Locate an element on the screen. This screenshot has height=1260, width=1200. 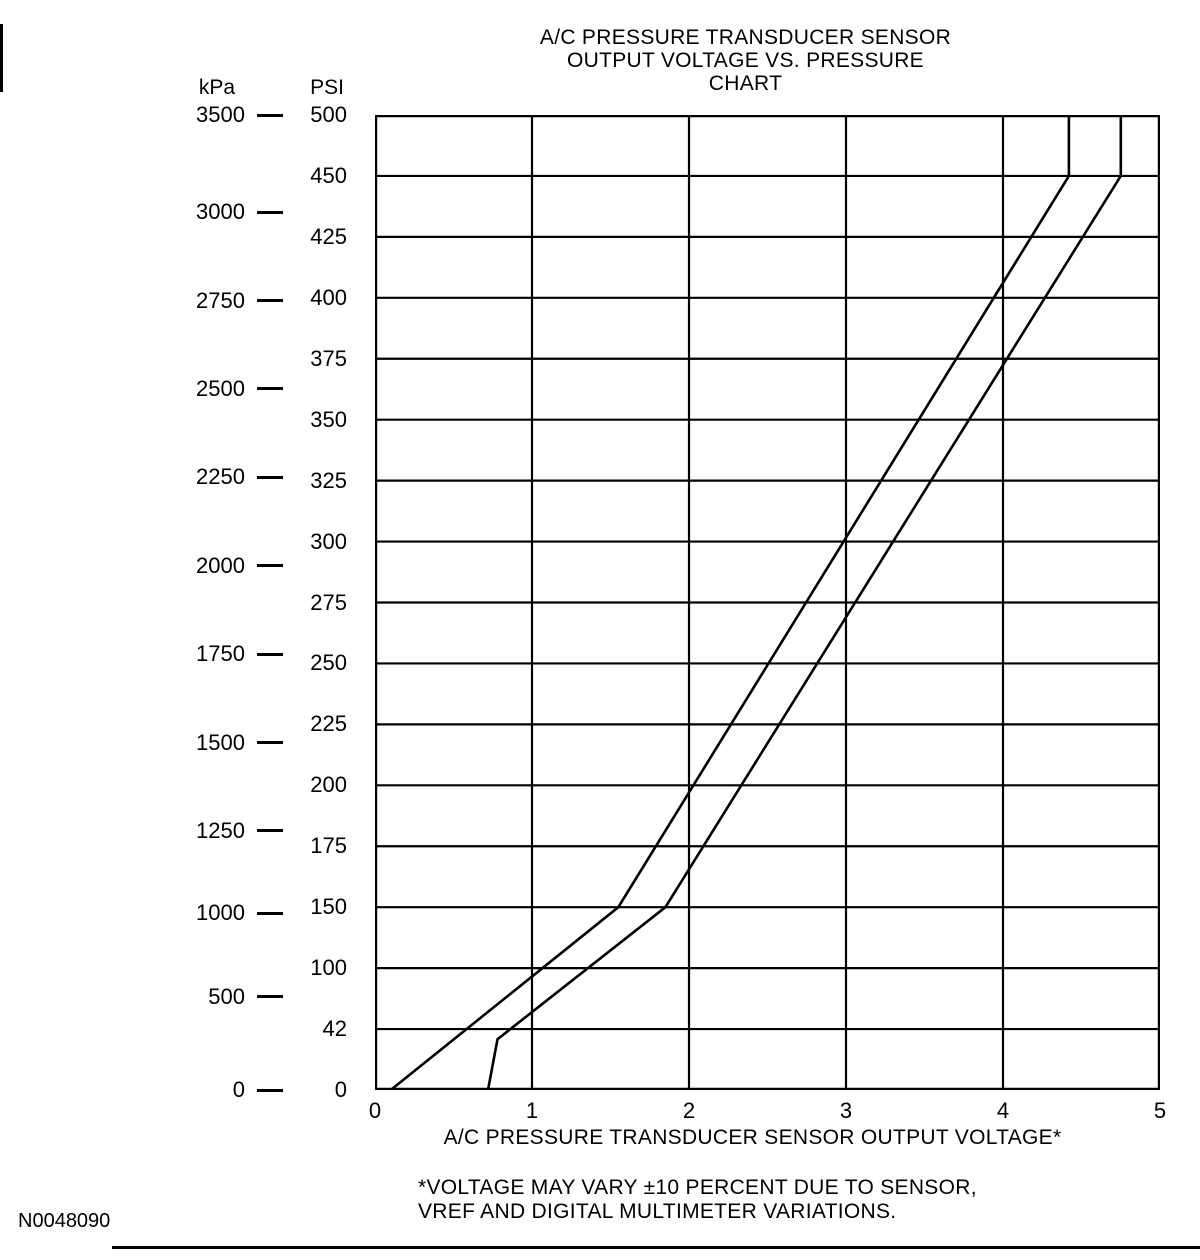
psi-tick-label-200: 200 is located at coordinates (328, 785).